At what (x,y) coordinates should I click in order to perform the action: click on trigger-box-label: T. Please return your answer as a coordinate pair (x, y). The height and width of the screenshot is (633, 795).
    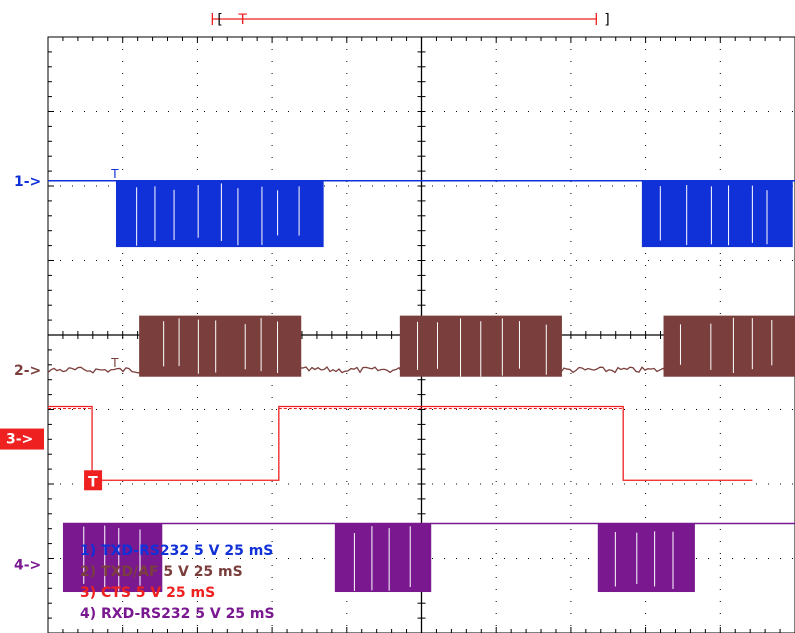
    Looking at the image, I should click on (93, 482).